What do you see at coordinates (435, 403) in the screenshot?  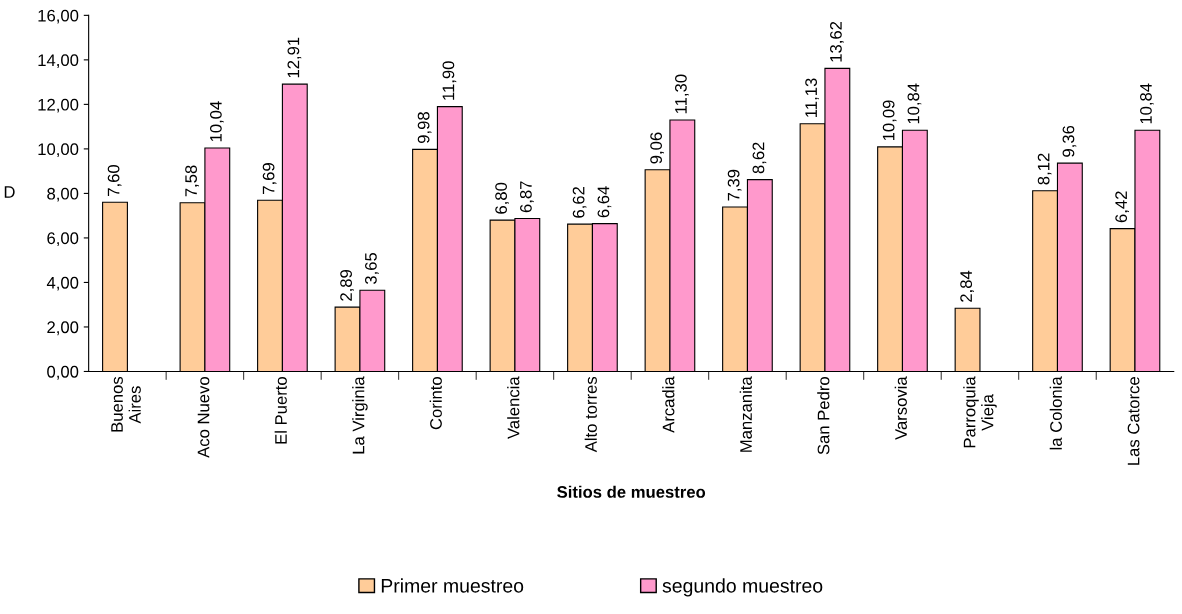 I see `x-tick-label: Corinto` at bounding box center [435, 403].